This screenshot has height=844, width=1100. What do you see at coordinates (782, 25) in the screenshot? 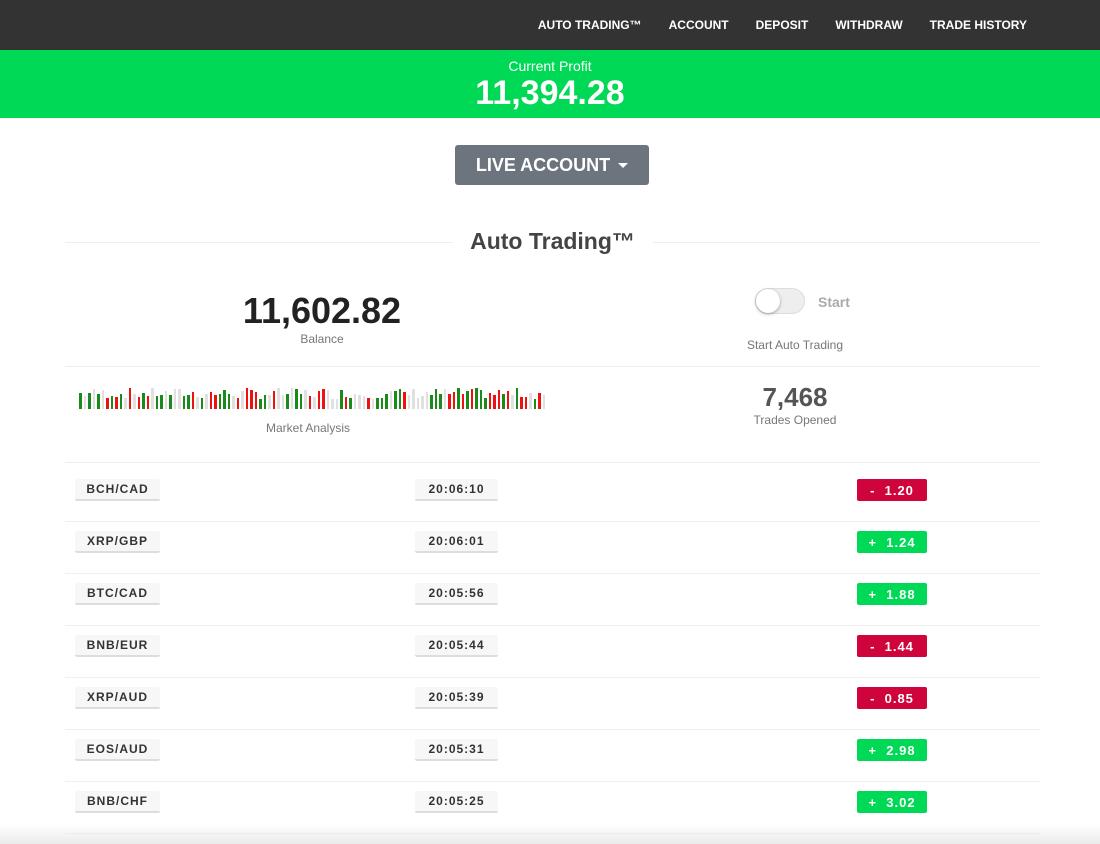
I see `nav-deposit: DEPOSIT` at bounding box center [782, 25].